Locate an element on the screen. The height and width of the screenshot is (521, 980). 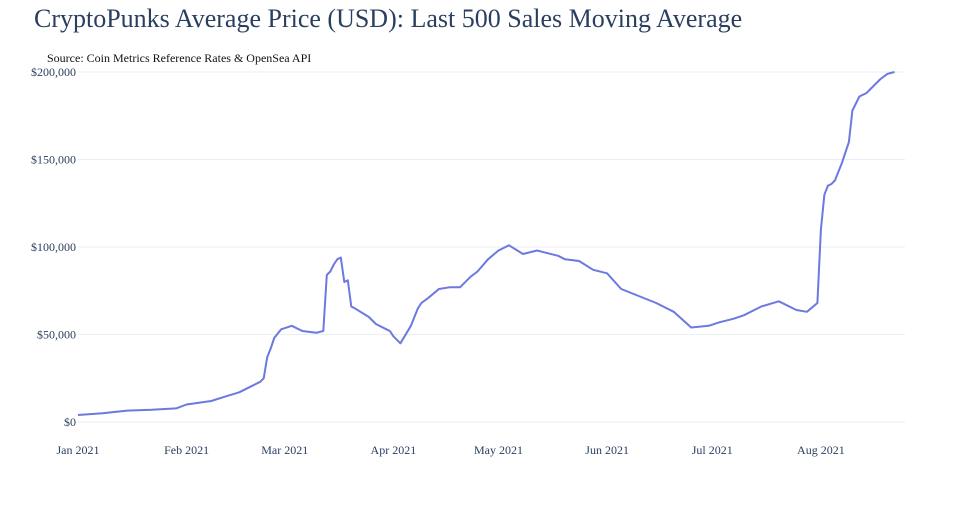
x-tick-label: May 2021 is located at coordinates (498, 450).